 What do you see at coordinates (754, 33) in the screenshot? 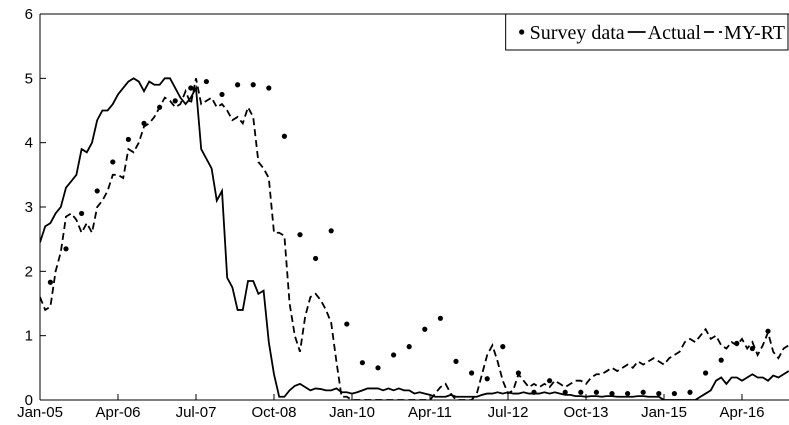
I see `legend-label: MY-RT` at bounding box center [754, 33].